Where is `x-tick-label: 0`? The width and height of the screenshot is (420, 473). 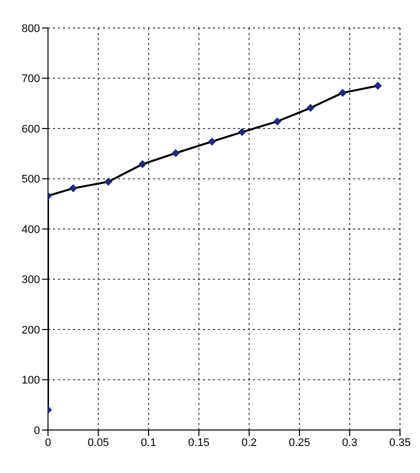
x-tick-label: 0 is located at coordinates (48, 442).